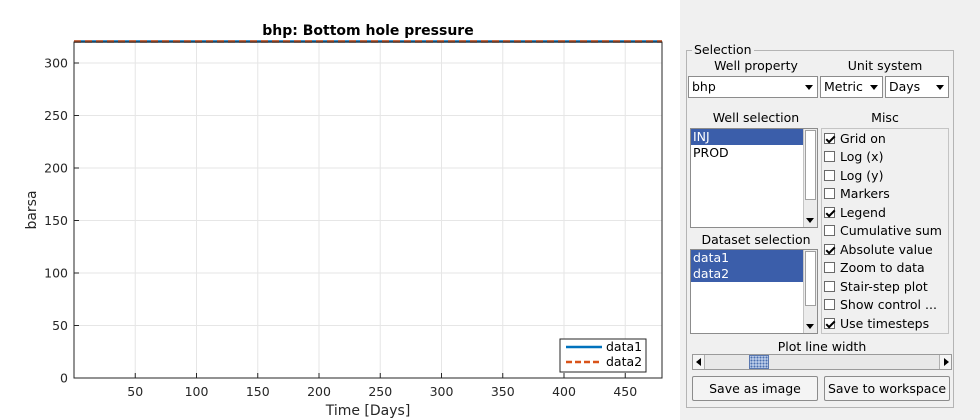  I want to click on y-tick-label: 100, so click(56, 273).